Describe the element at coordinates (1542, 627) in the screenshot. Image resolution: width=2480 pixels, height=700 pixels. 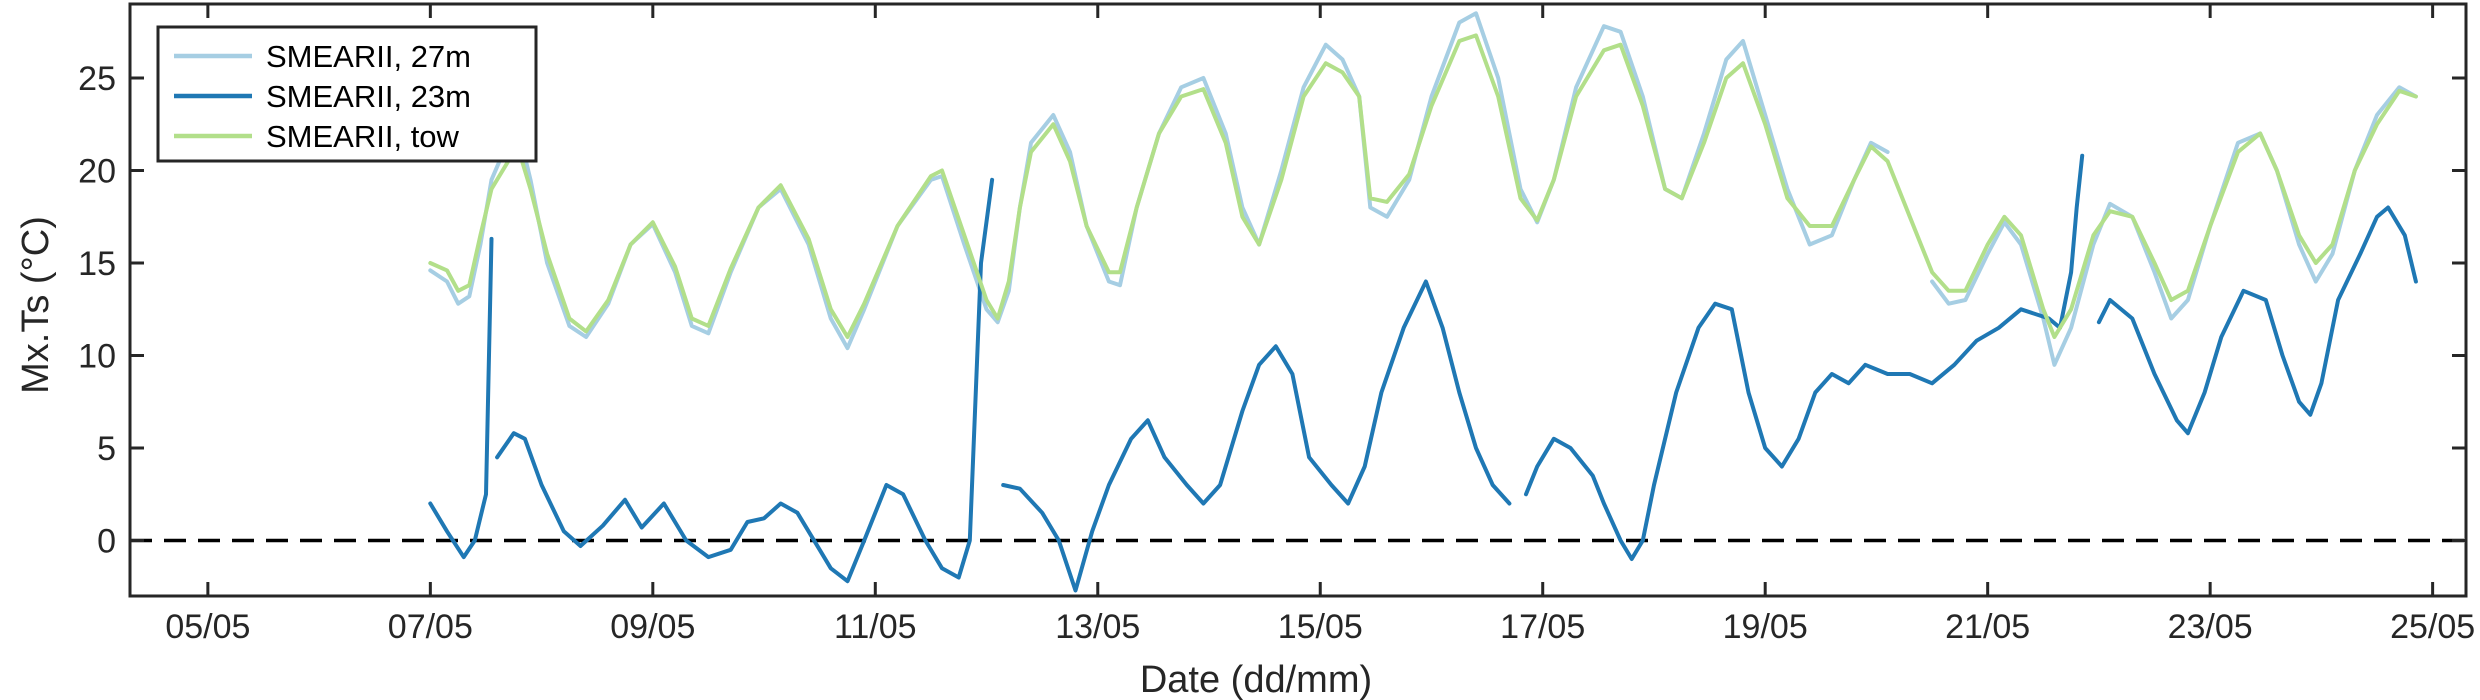
I see `x-tick-label: 17/05` at that location.